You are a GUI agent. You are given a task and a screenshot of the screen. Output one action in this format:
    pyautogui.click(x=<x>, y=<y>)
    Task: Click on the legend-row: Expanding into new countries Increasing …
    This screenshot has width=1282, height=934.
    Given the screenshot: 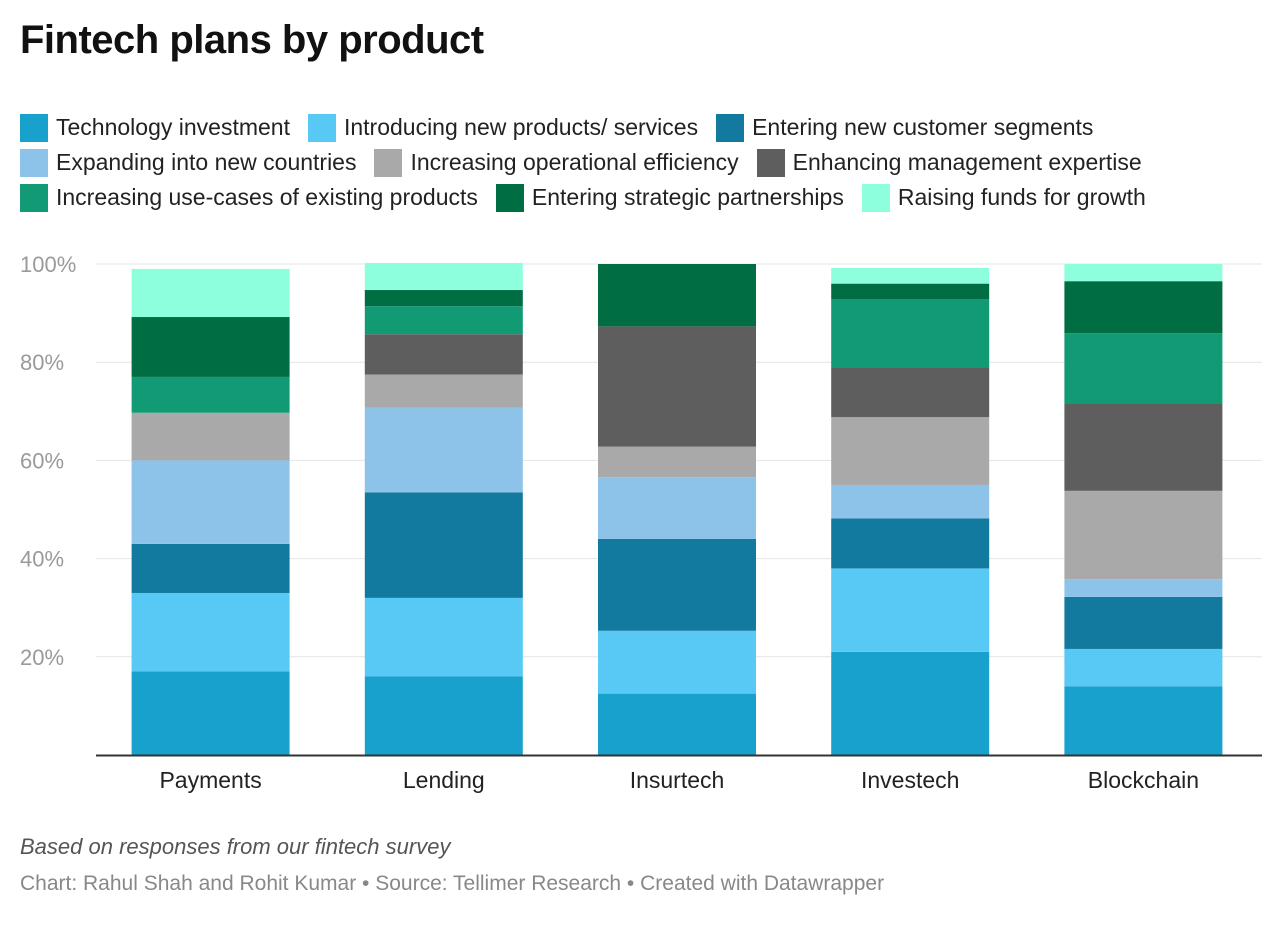 What is the action you would take?
    pyautogui.click(x=645, y=162)
    